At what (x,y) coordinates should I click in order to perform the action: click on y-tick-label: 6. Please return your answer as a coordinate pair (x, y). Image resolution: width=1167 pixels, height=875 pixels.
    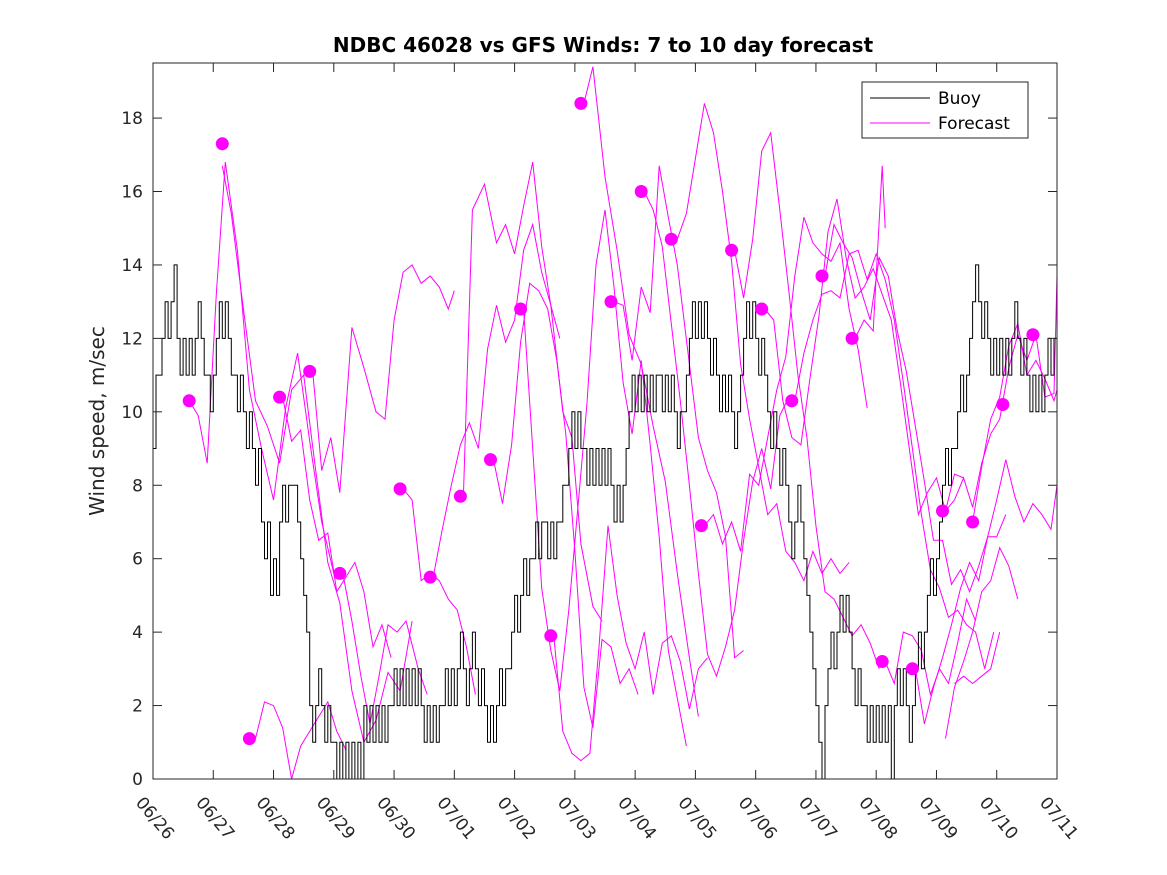
    Looking at the image, I should click on (137, 560).